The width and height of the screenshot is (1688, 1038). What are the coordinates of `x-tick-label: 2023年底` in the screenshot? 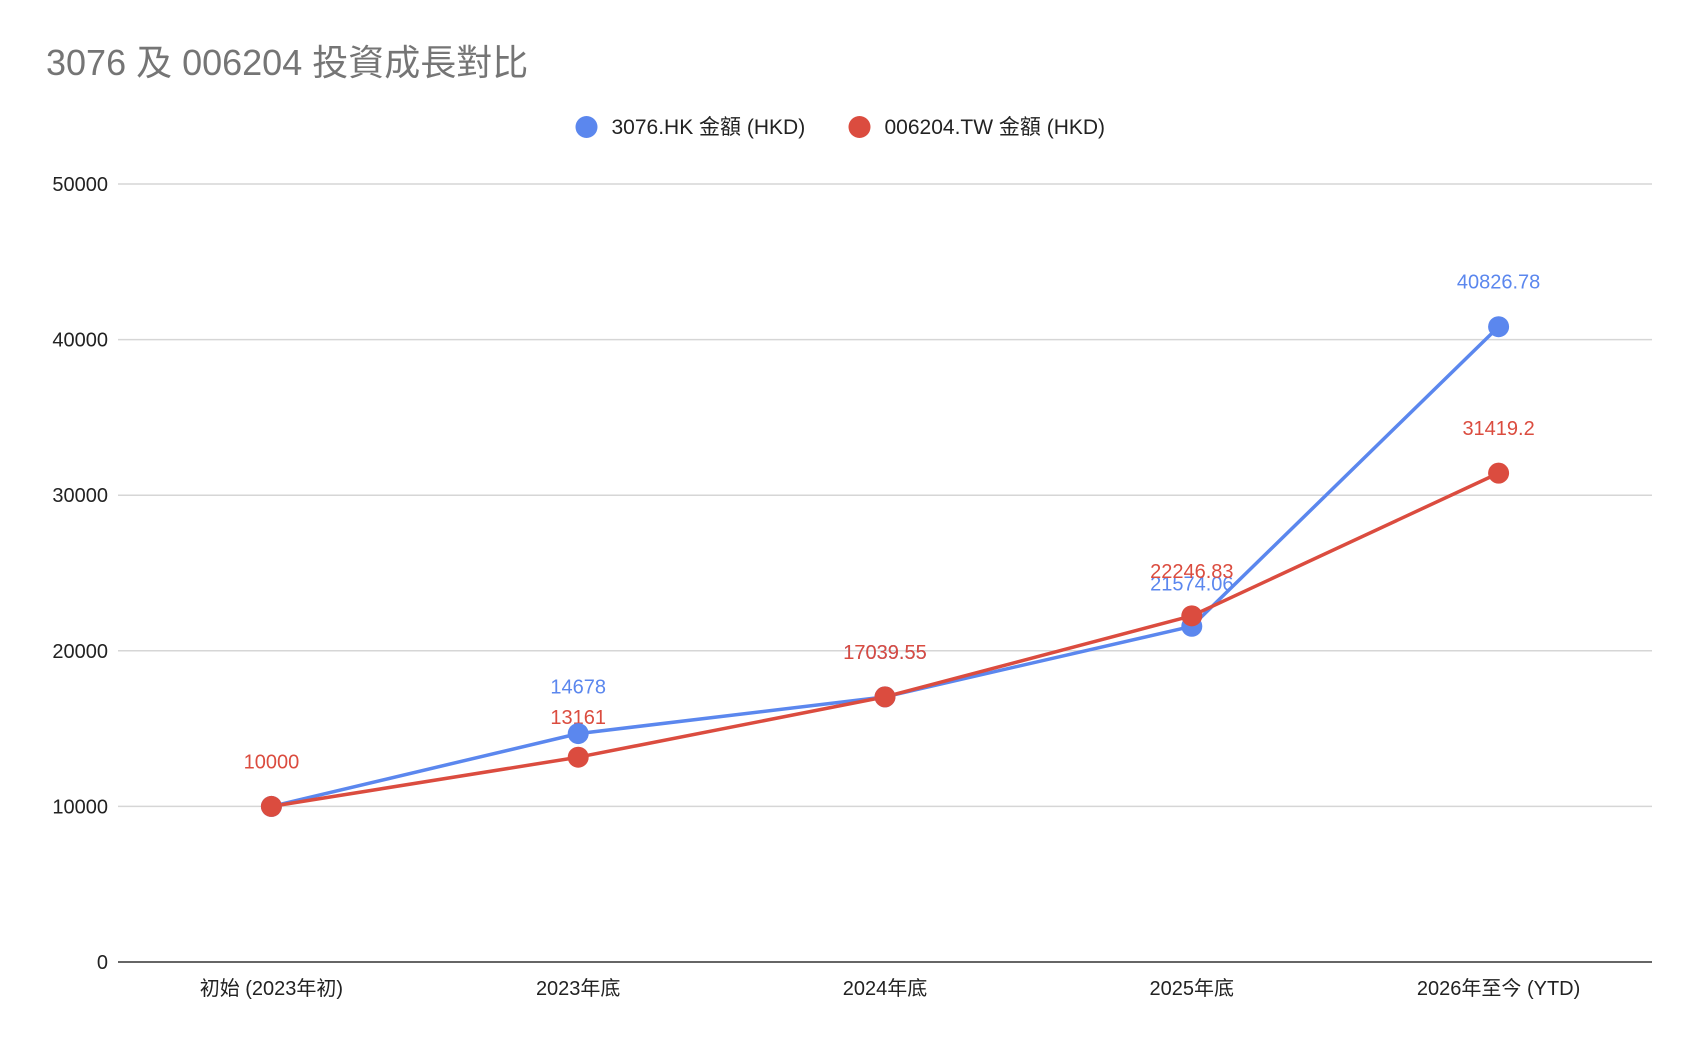 It's located at (578, 988).